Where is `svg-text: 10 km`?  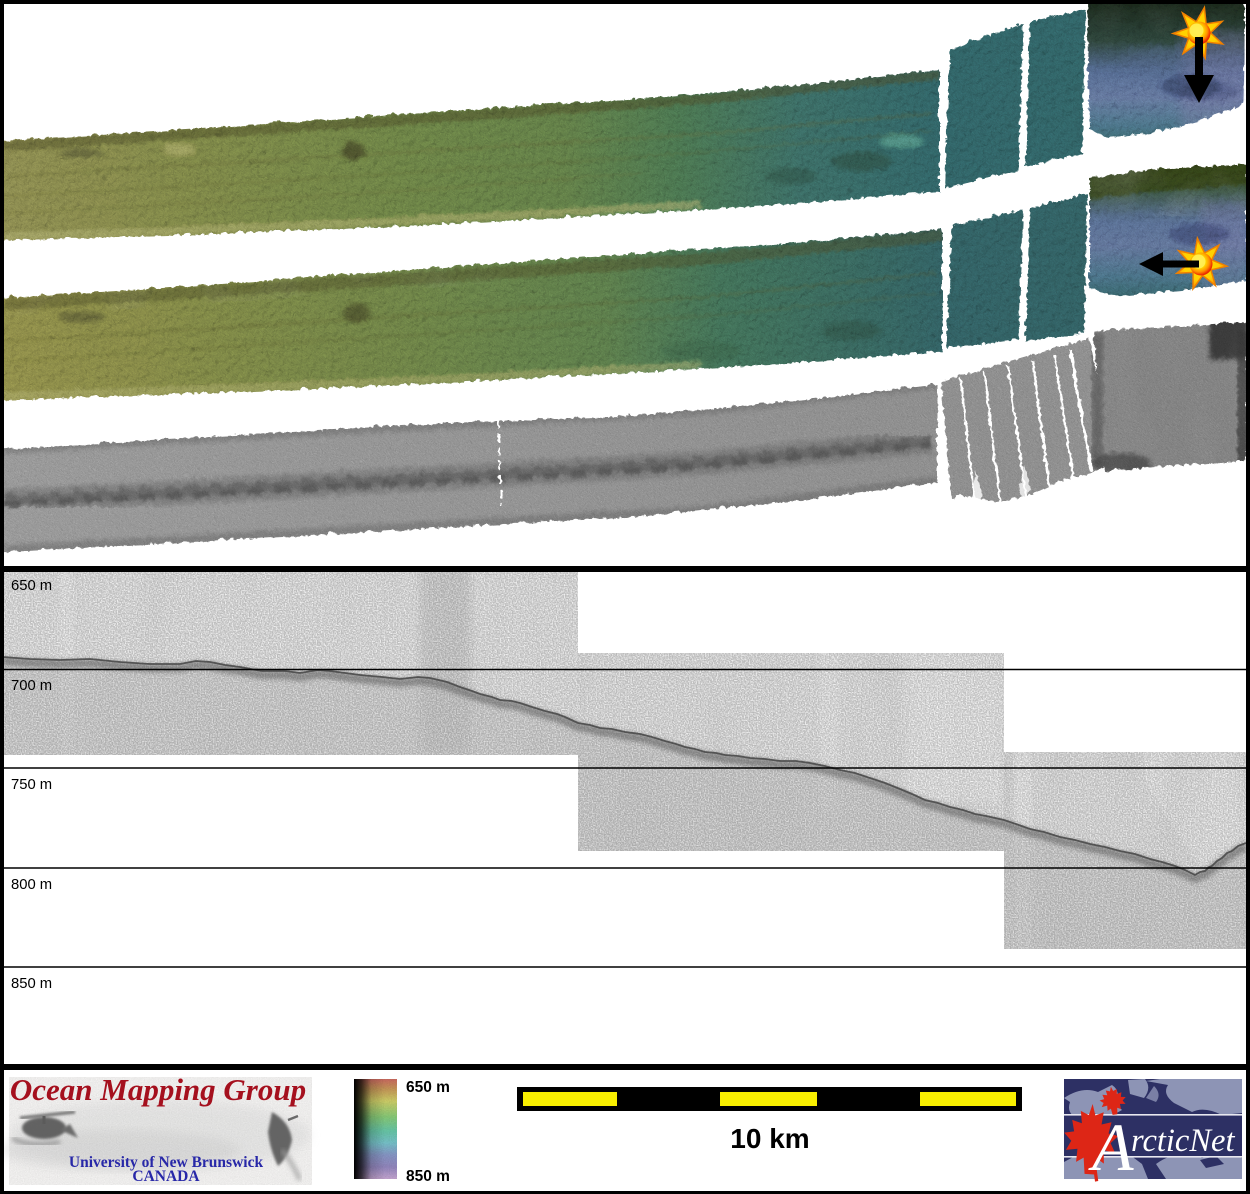
svg-text: 10 km is located at coordinates (769, 1138).